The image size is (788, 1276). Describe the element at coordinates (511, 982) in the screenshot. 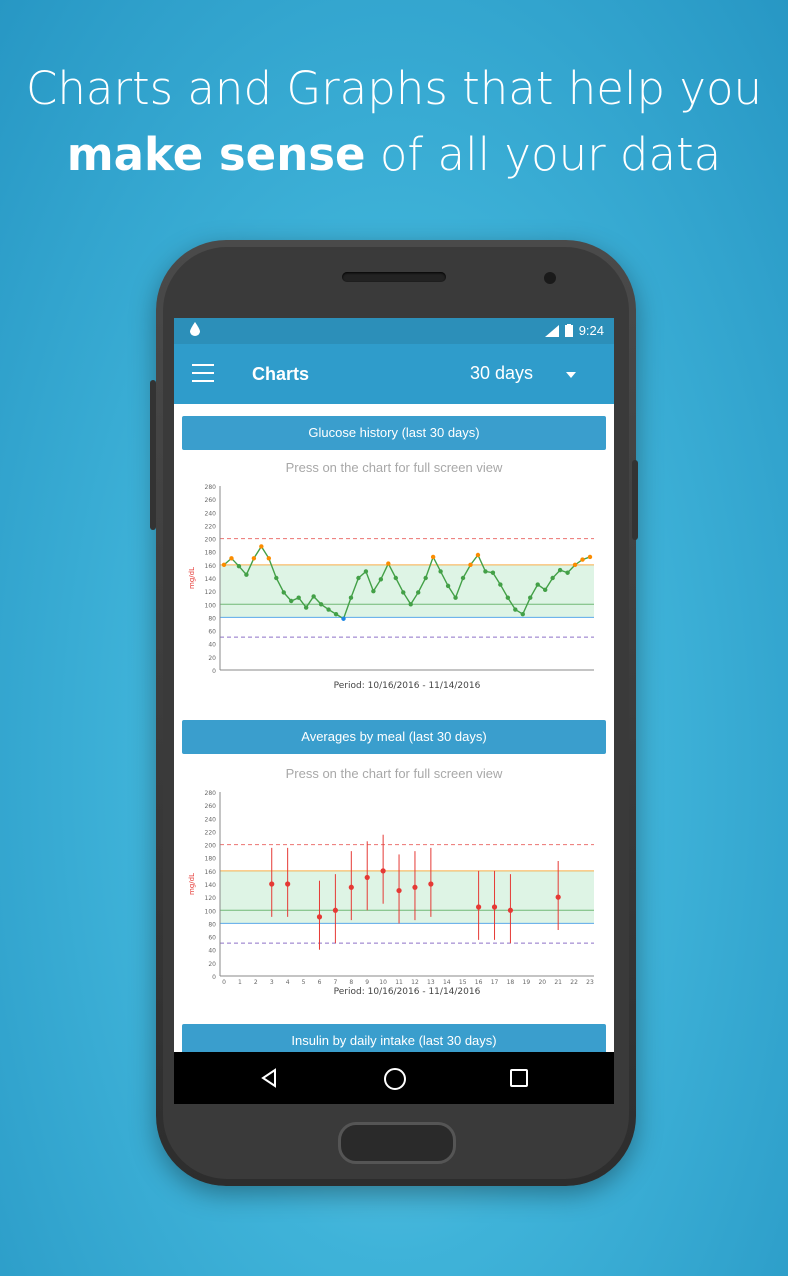

I see `x-tick-label: 18` at that location.